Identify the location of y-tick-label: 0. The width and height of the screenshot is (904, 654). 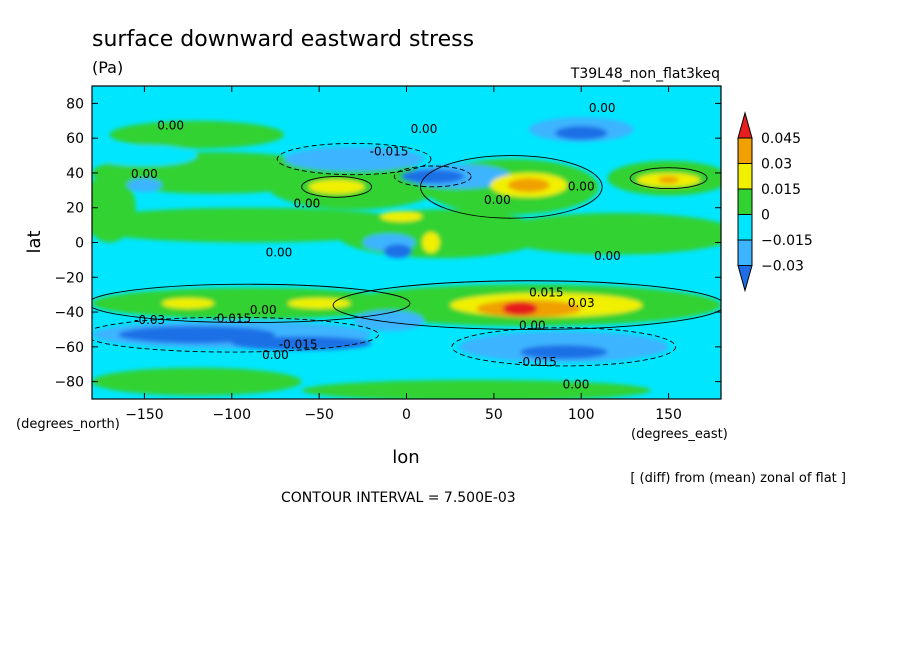
(79, 244).